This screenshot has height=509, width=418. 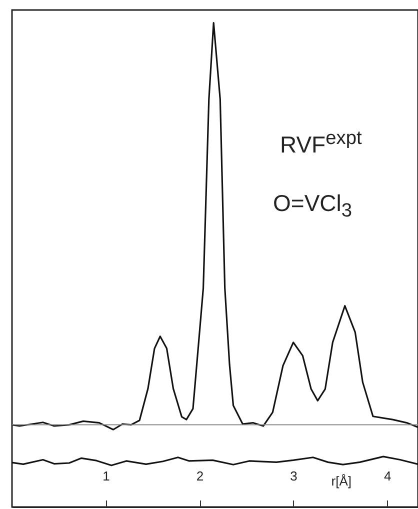 What do you see at coordinates (106, 476) in the screenshot?
I see `x-tick-label: 1` at bounding box center [106, 476].